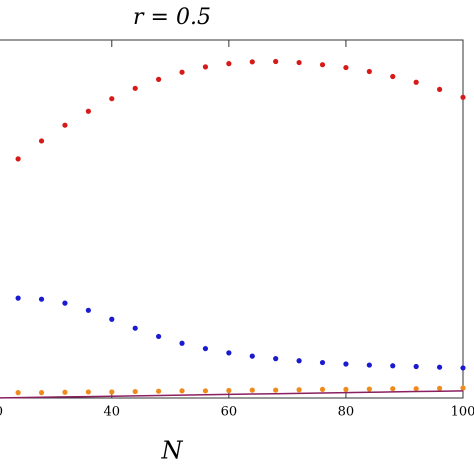  What do you see at coordinates (112, 412) in the screenshot?
I see `x-tick-label: 40` at bounding box center [112, 412].